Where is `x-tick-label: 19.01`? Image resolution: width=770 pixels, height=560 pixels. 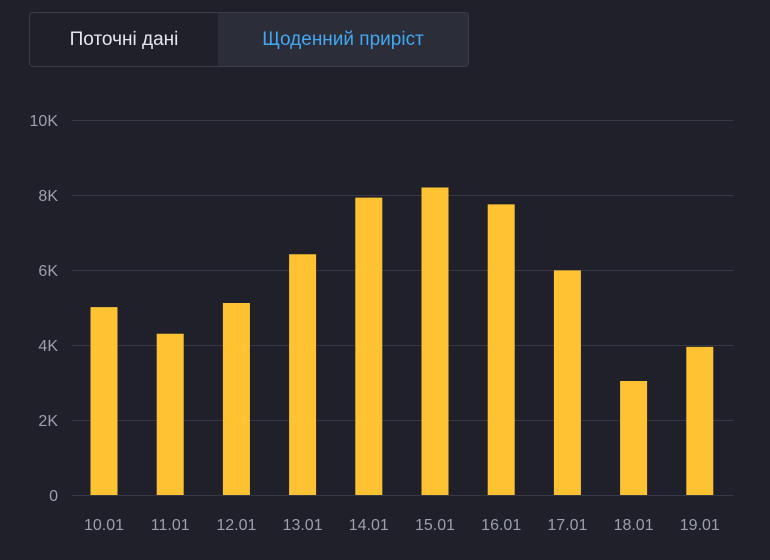 x-tick-label: 19.01 is located at coordinates (700, 525).